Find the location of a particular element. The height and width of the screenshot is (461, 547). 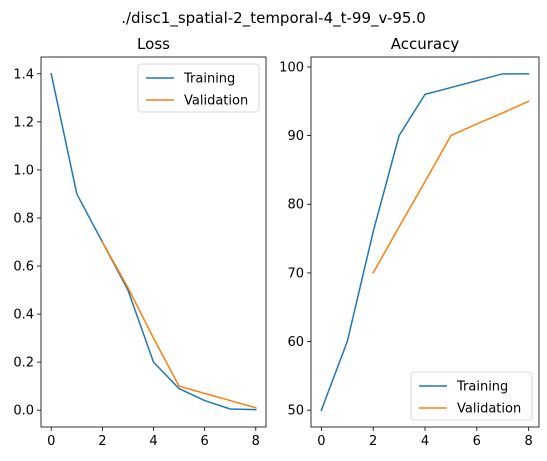

figure-suptitle: ./disc1_spatial-2_temporal-4_t-99_v-95.0 is located at coordinates (273, 18).